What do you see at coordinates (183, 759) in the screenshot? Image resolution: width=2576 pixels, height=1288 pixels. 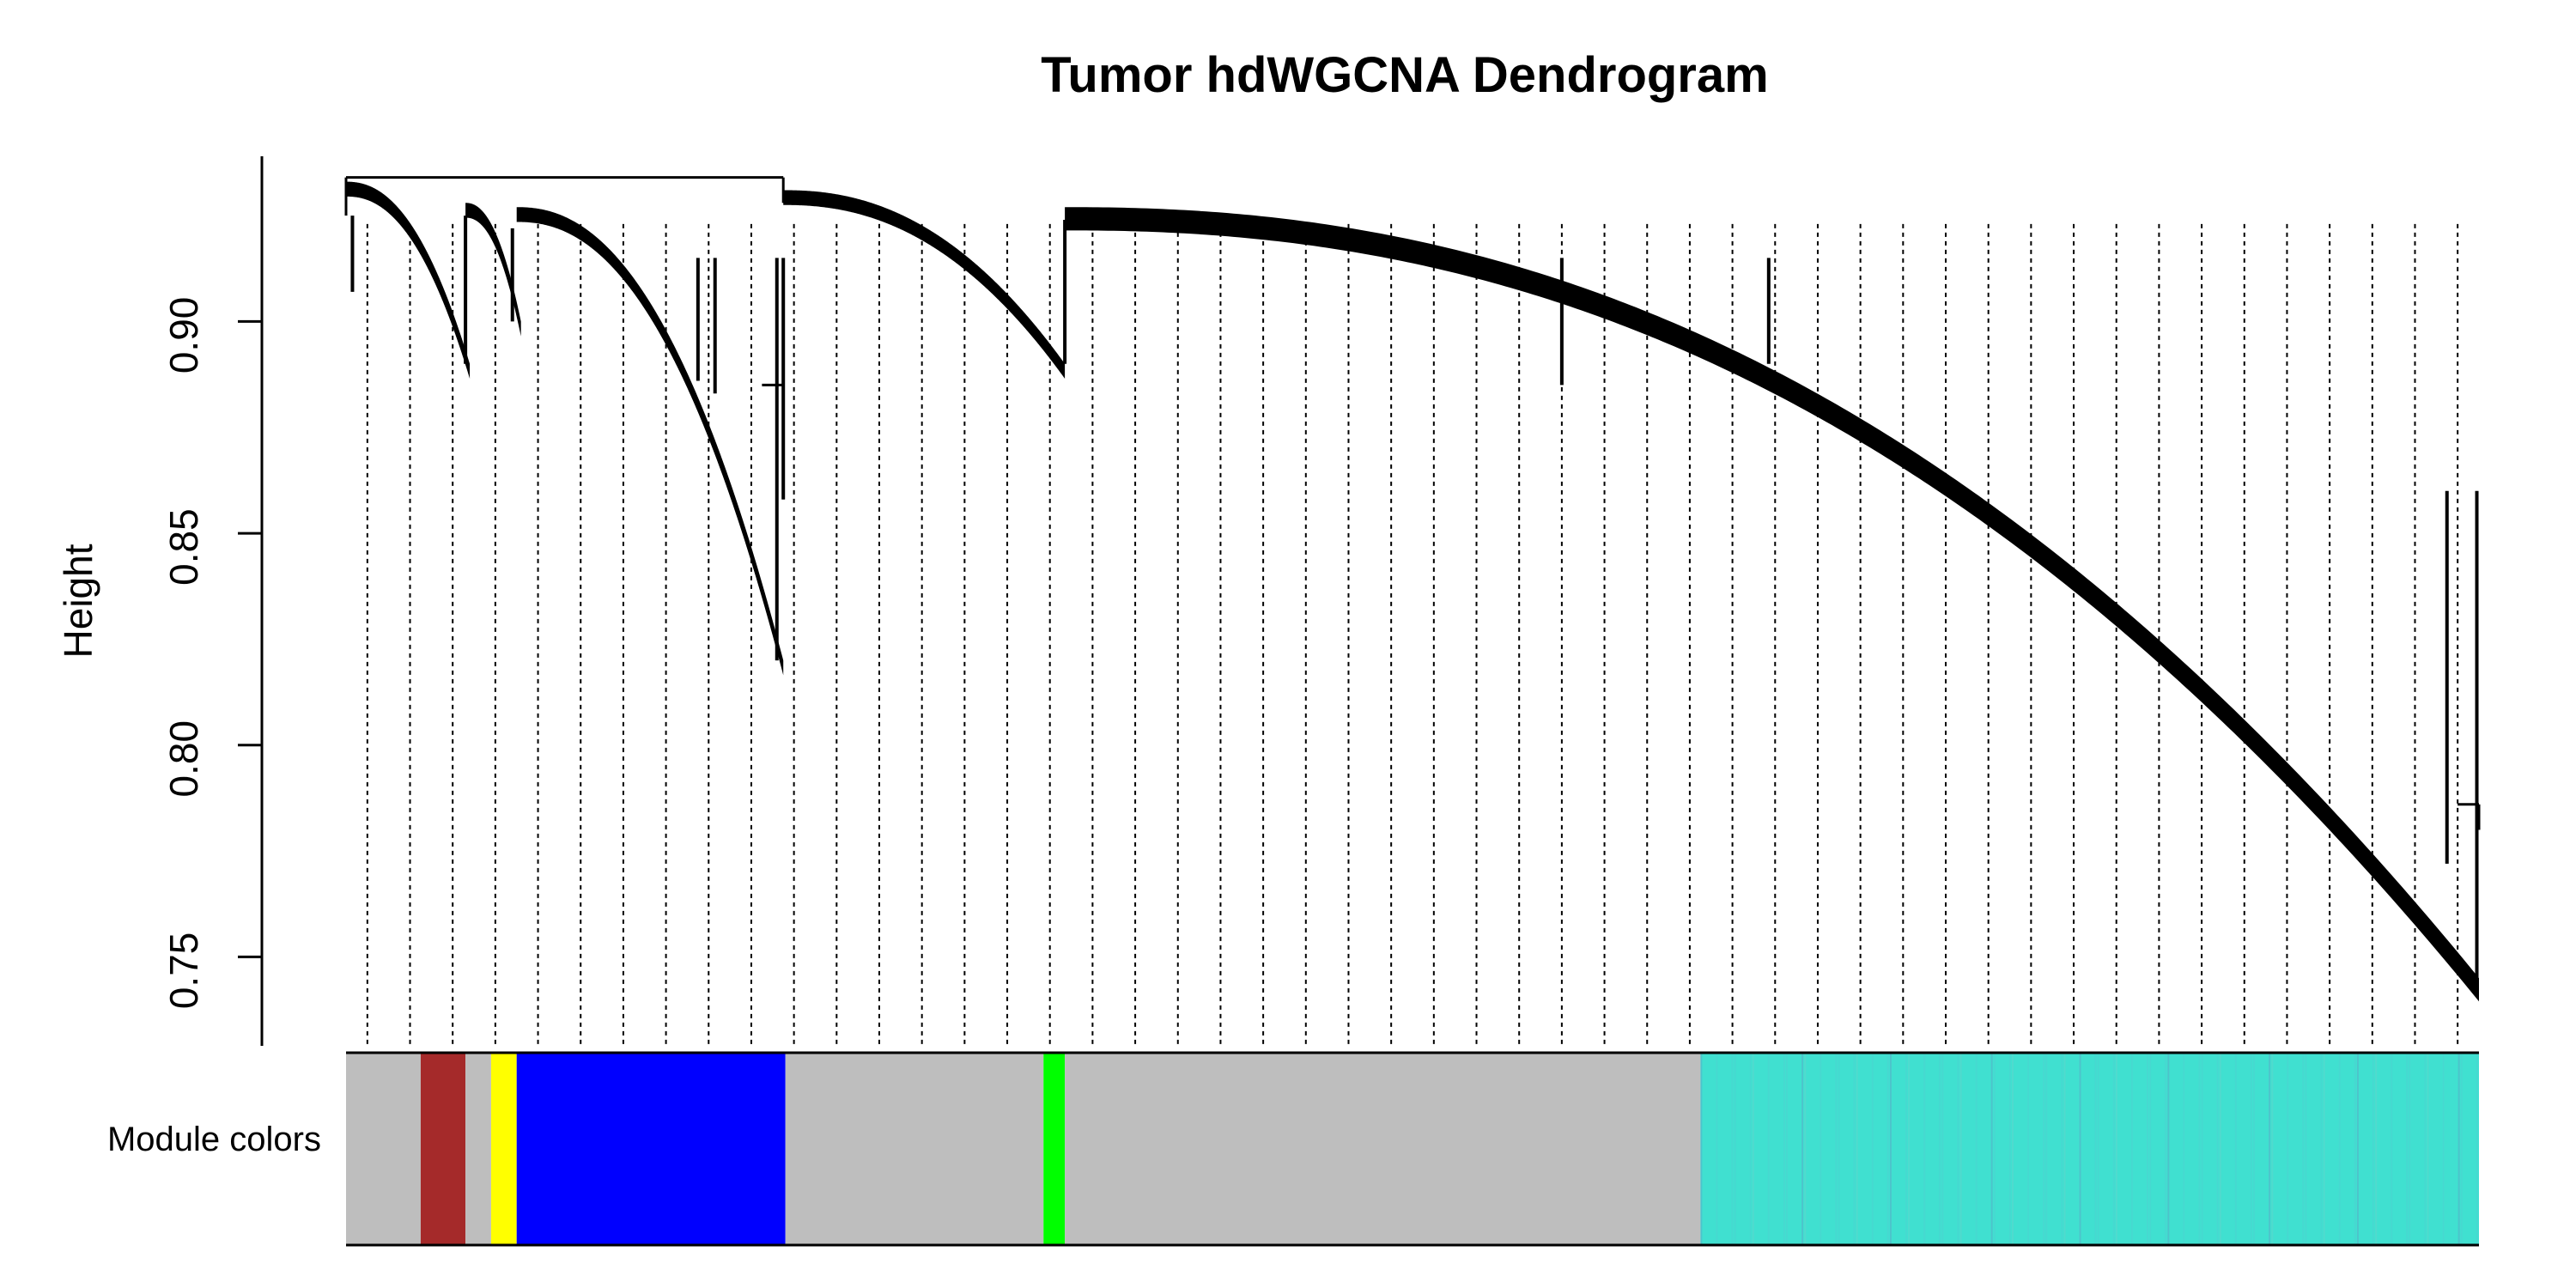 I see `y-tick-label: 0.80` at bounding box center [183, 759].